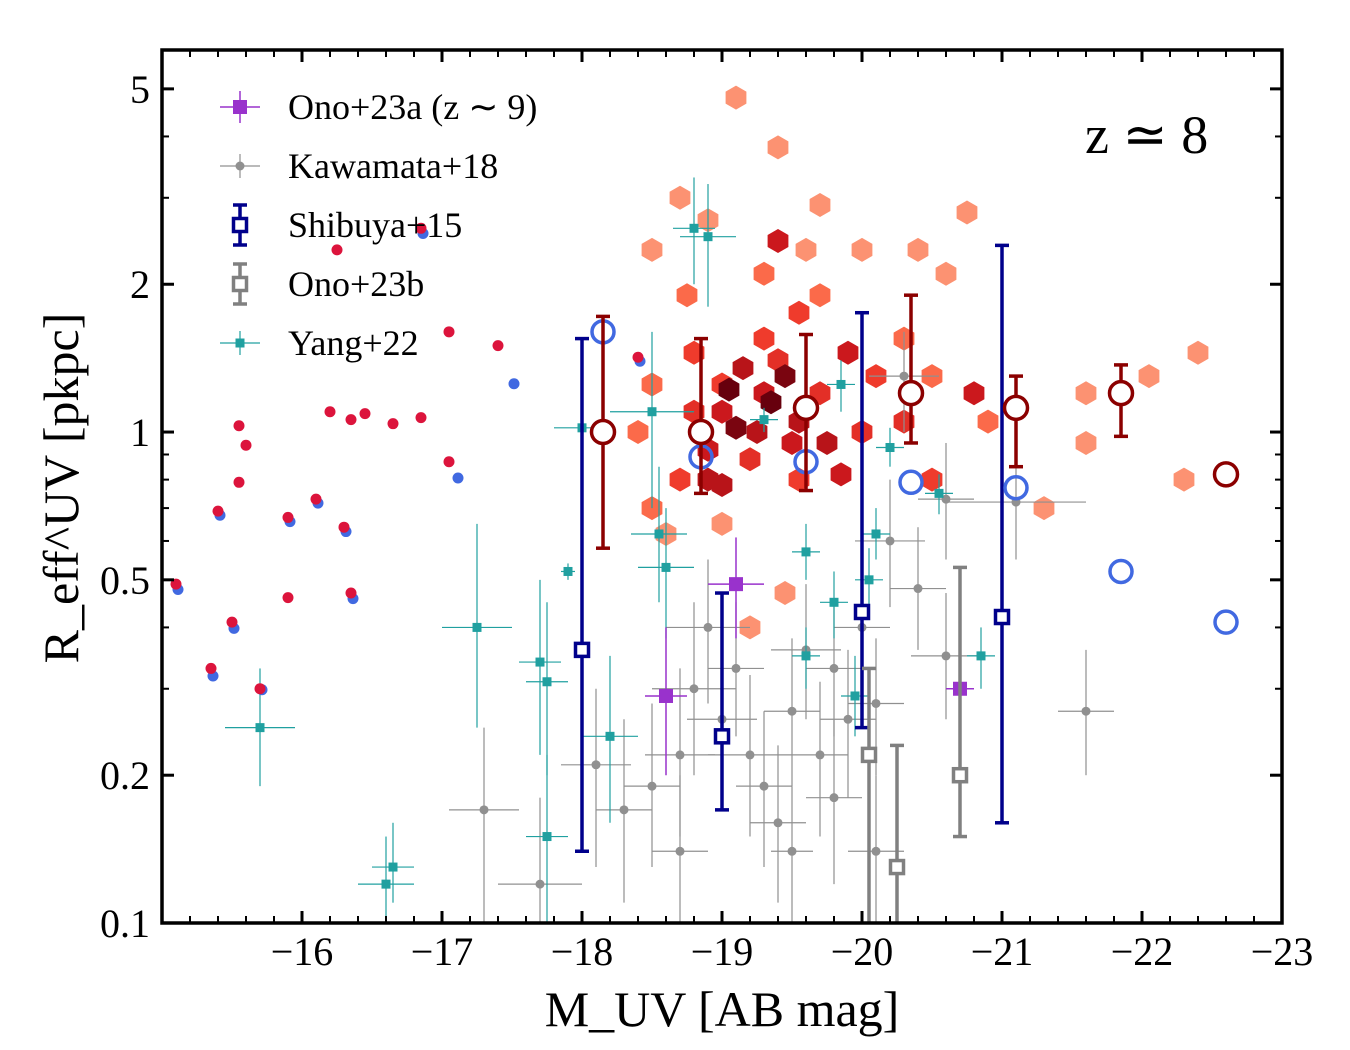 The width and height of the screenshot is (1350, 1050). Describe the element at coordinates (125, 775) in the screenshot. I see `y-tick-label: 0.2` at that location.